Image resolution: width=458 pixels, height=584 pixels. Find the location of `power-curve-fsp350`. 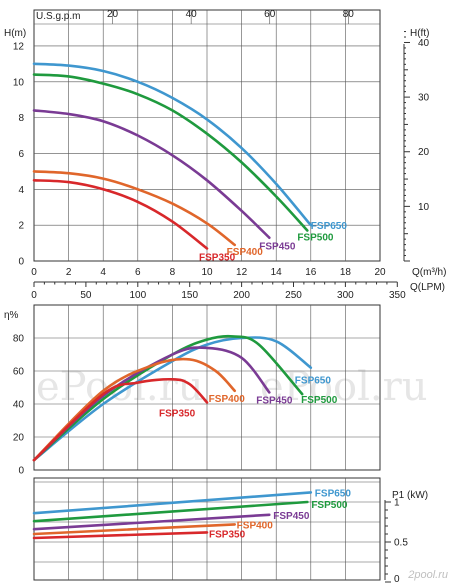

power-curve-fsp350 is located at coordinates (120, 535).